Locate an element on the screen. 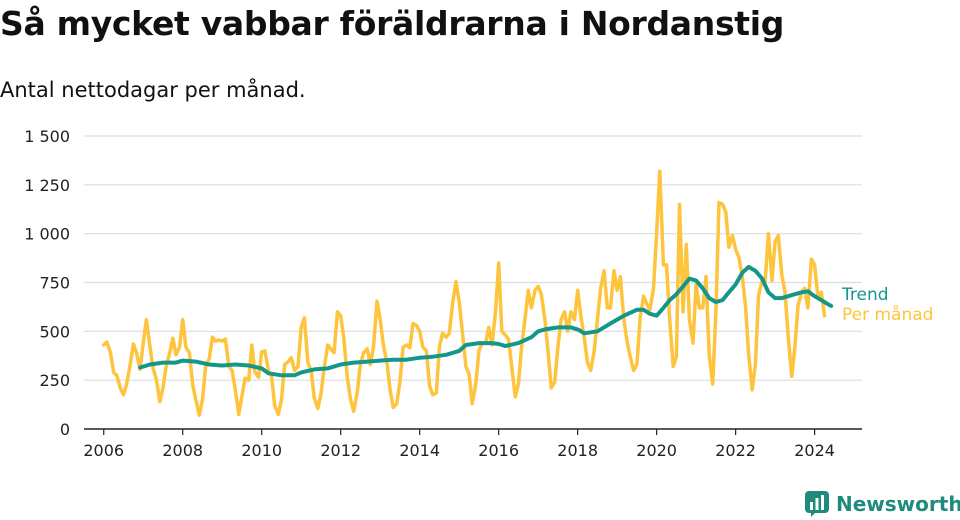 This screenshot has width=960, height=520. bar-chart-bubble-icon is located at coordinates (817, 504).